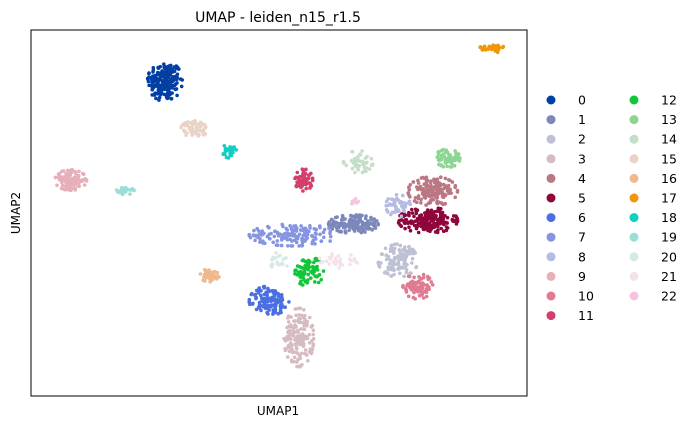 The height and width of the screenshot is (429, 694). Describe the element at coordinates (586, 315) in the screenshot. I see `legend-label: 11` at that location.